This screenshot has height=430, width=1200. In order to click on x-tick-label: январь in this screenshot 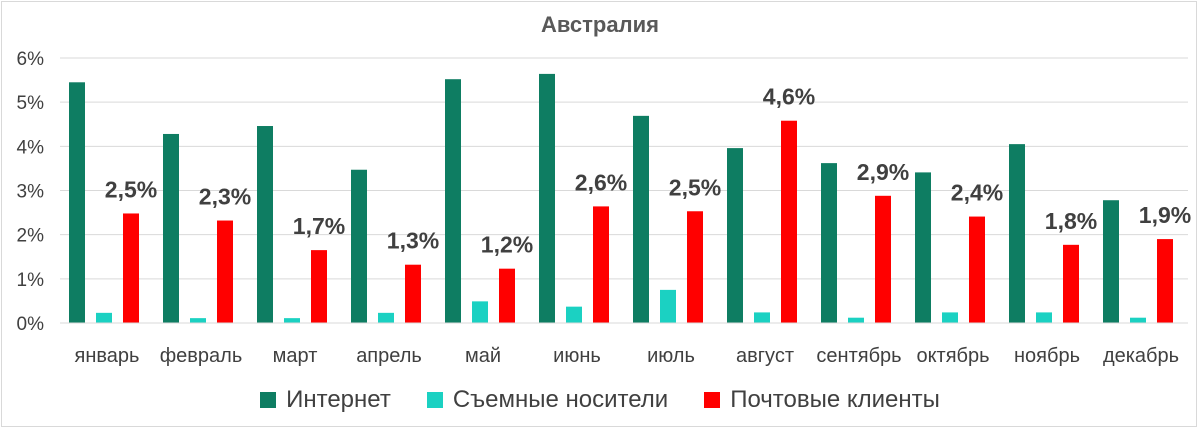, I will do `click(107, 356)`.